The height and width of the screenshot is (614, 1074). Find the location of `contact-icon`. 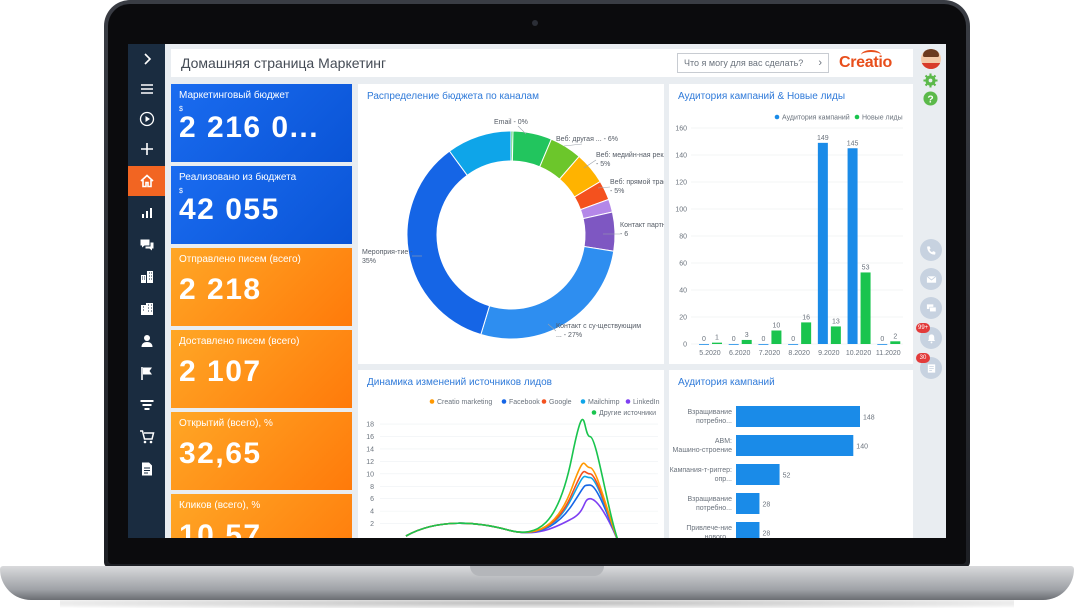

contact-icon is located at coordinates (146, 341).